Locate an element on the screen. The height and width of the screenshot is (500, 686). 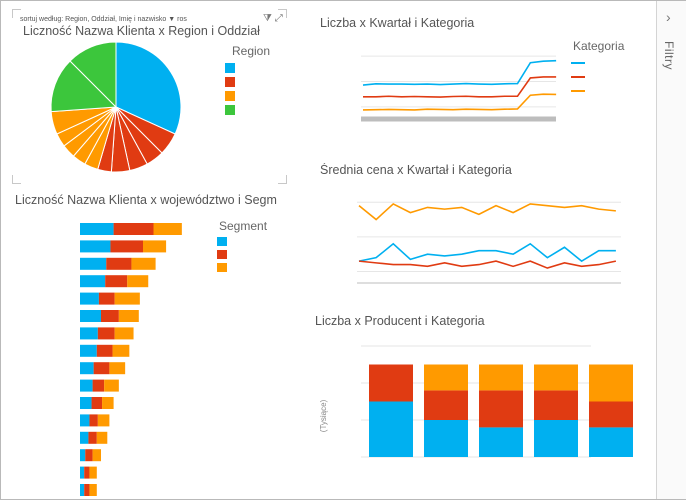
line2-title: Średnia cena x Kwartał i Kategoria is located at coordinates (416, 170).